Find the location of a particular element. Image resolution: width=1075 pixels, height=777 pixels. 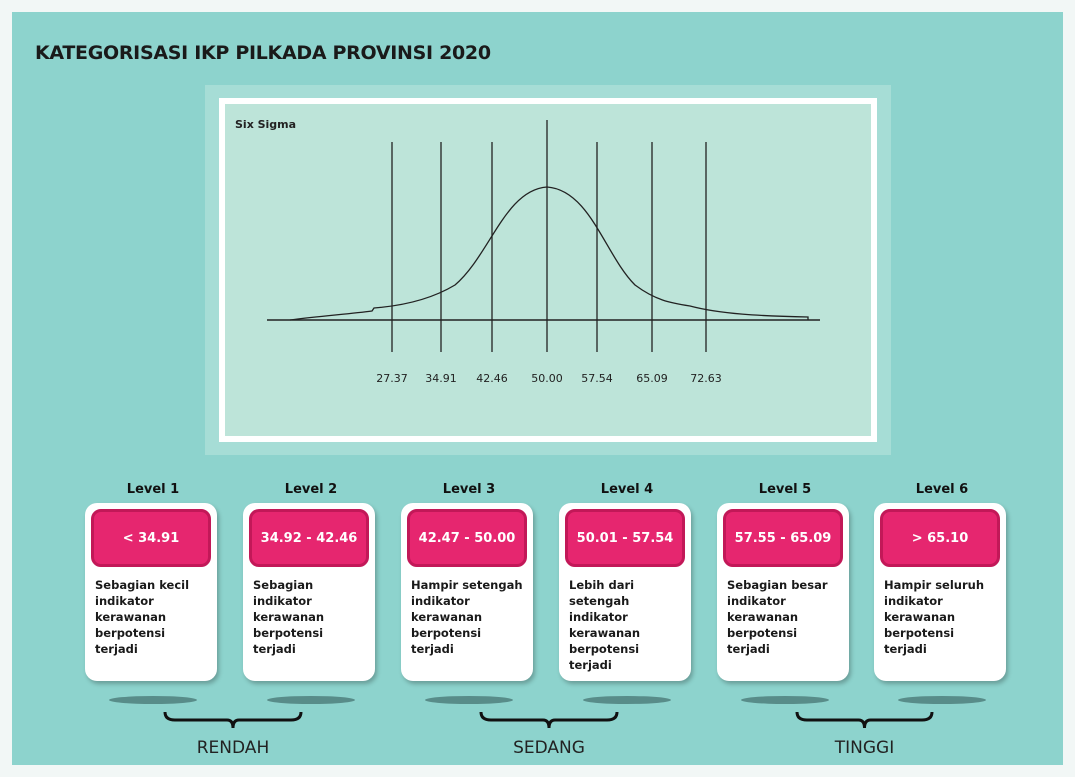

group-label: RENDAH is located at coordinates (233, 748).